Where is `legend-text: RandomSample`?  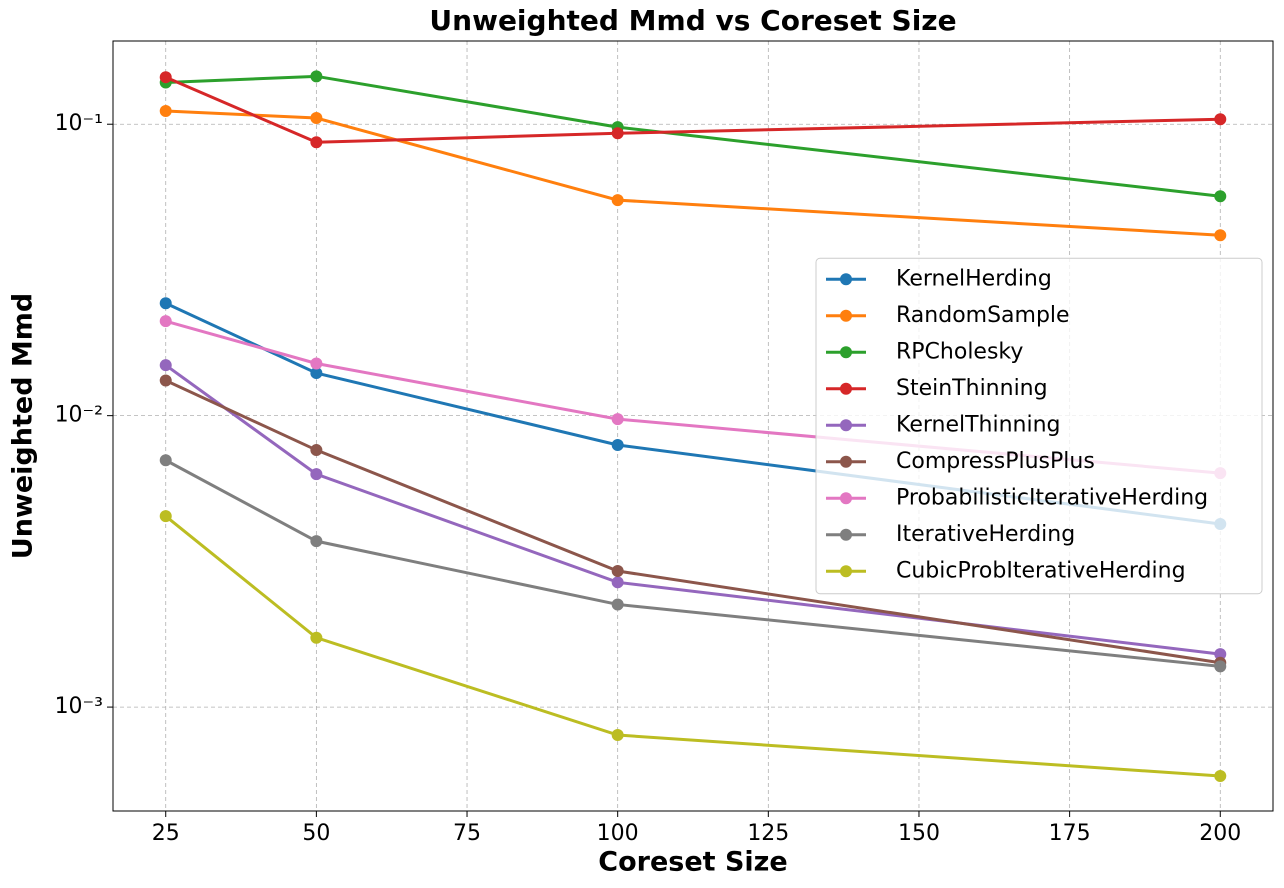
legend-text: RandomSample is located at coordinates (983, 315).